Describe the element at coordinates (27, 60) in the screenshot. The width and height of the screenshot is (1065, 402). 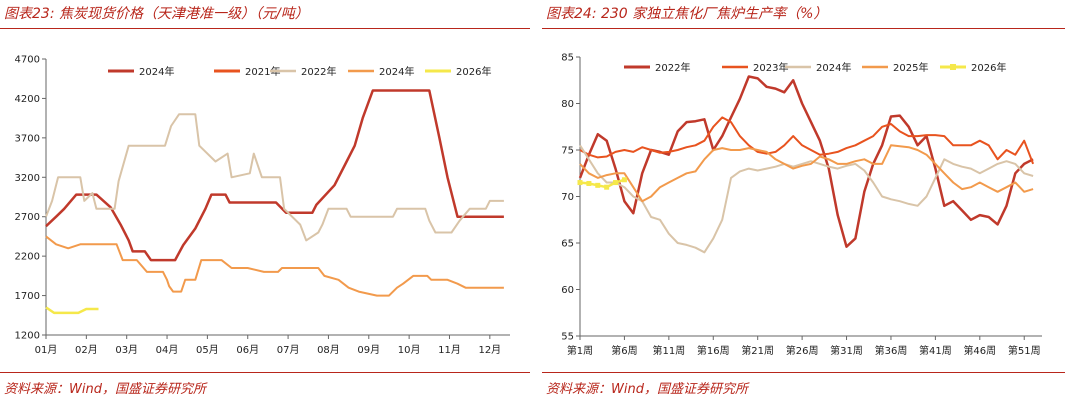
I see `y-tick-label: 4700` at that location.